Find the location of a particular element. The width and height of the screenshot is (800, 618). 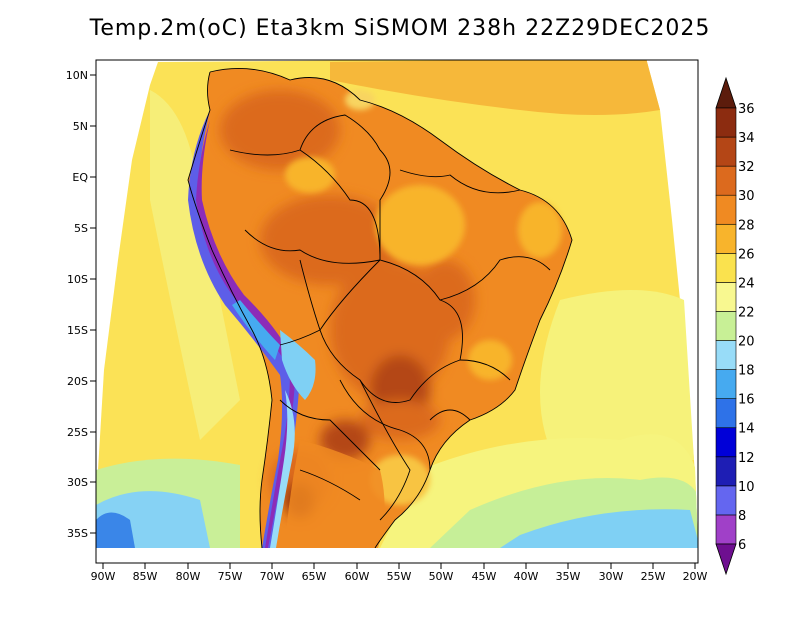

ocean-south-blue is located at coordinates (599, 528).